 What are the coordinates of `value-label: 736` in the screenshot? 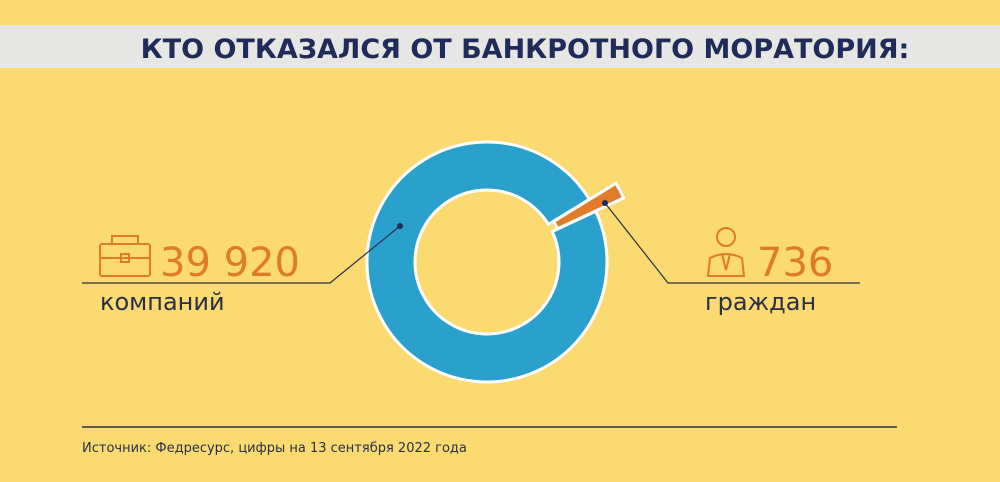 It's located at (795, 263).